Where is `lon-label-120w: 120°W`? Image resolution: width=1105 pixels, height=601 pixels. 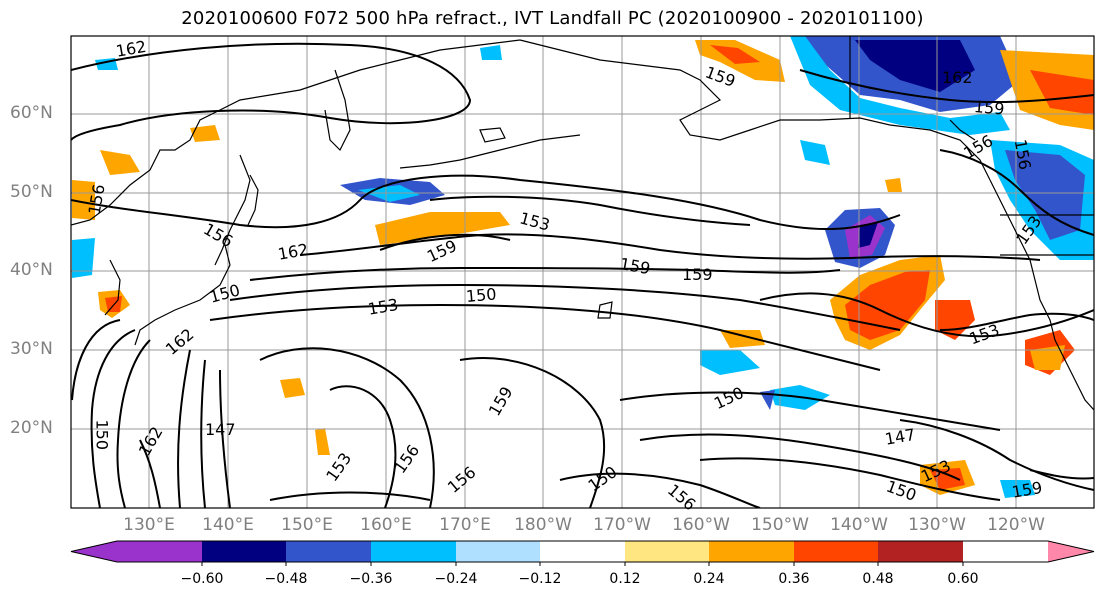
lon-label-120w: 120°W is located at coordinates (1016, 525).